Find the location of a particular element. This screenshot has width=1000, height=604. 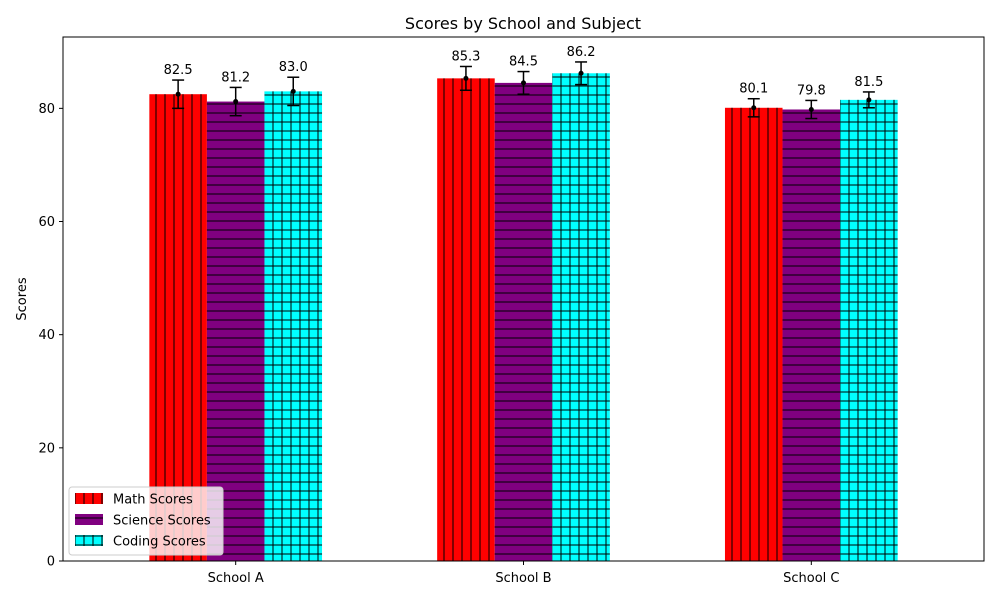

y-tick-label: 0 is located at coordinates (51, 562).